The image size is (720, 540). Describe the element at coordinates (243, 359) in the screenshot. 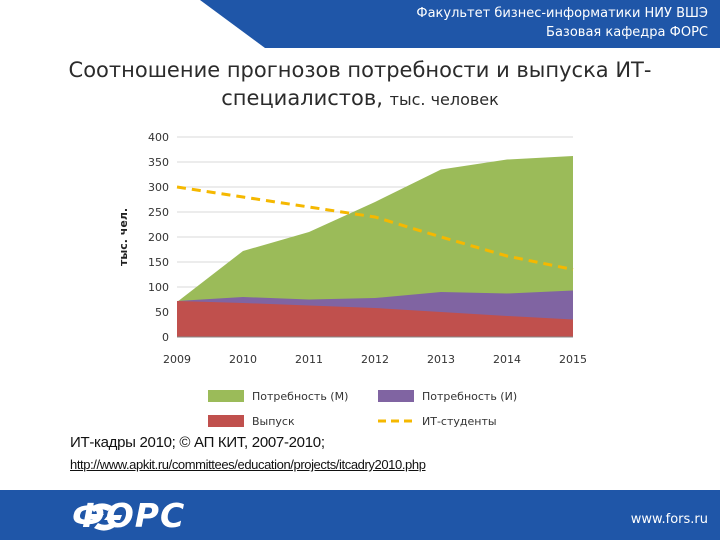

I see `x-tick-label: 2010` at that location.